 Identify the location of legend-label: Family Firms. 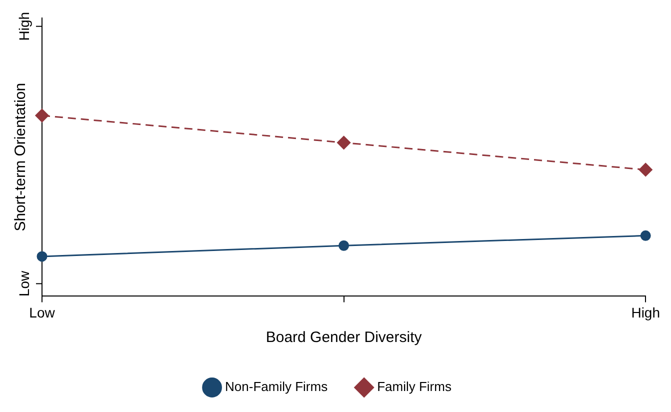
(414, 386).